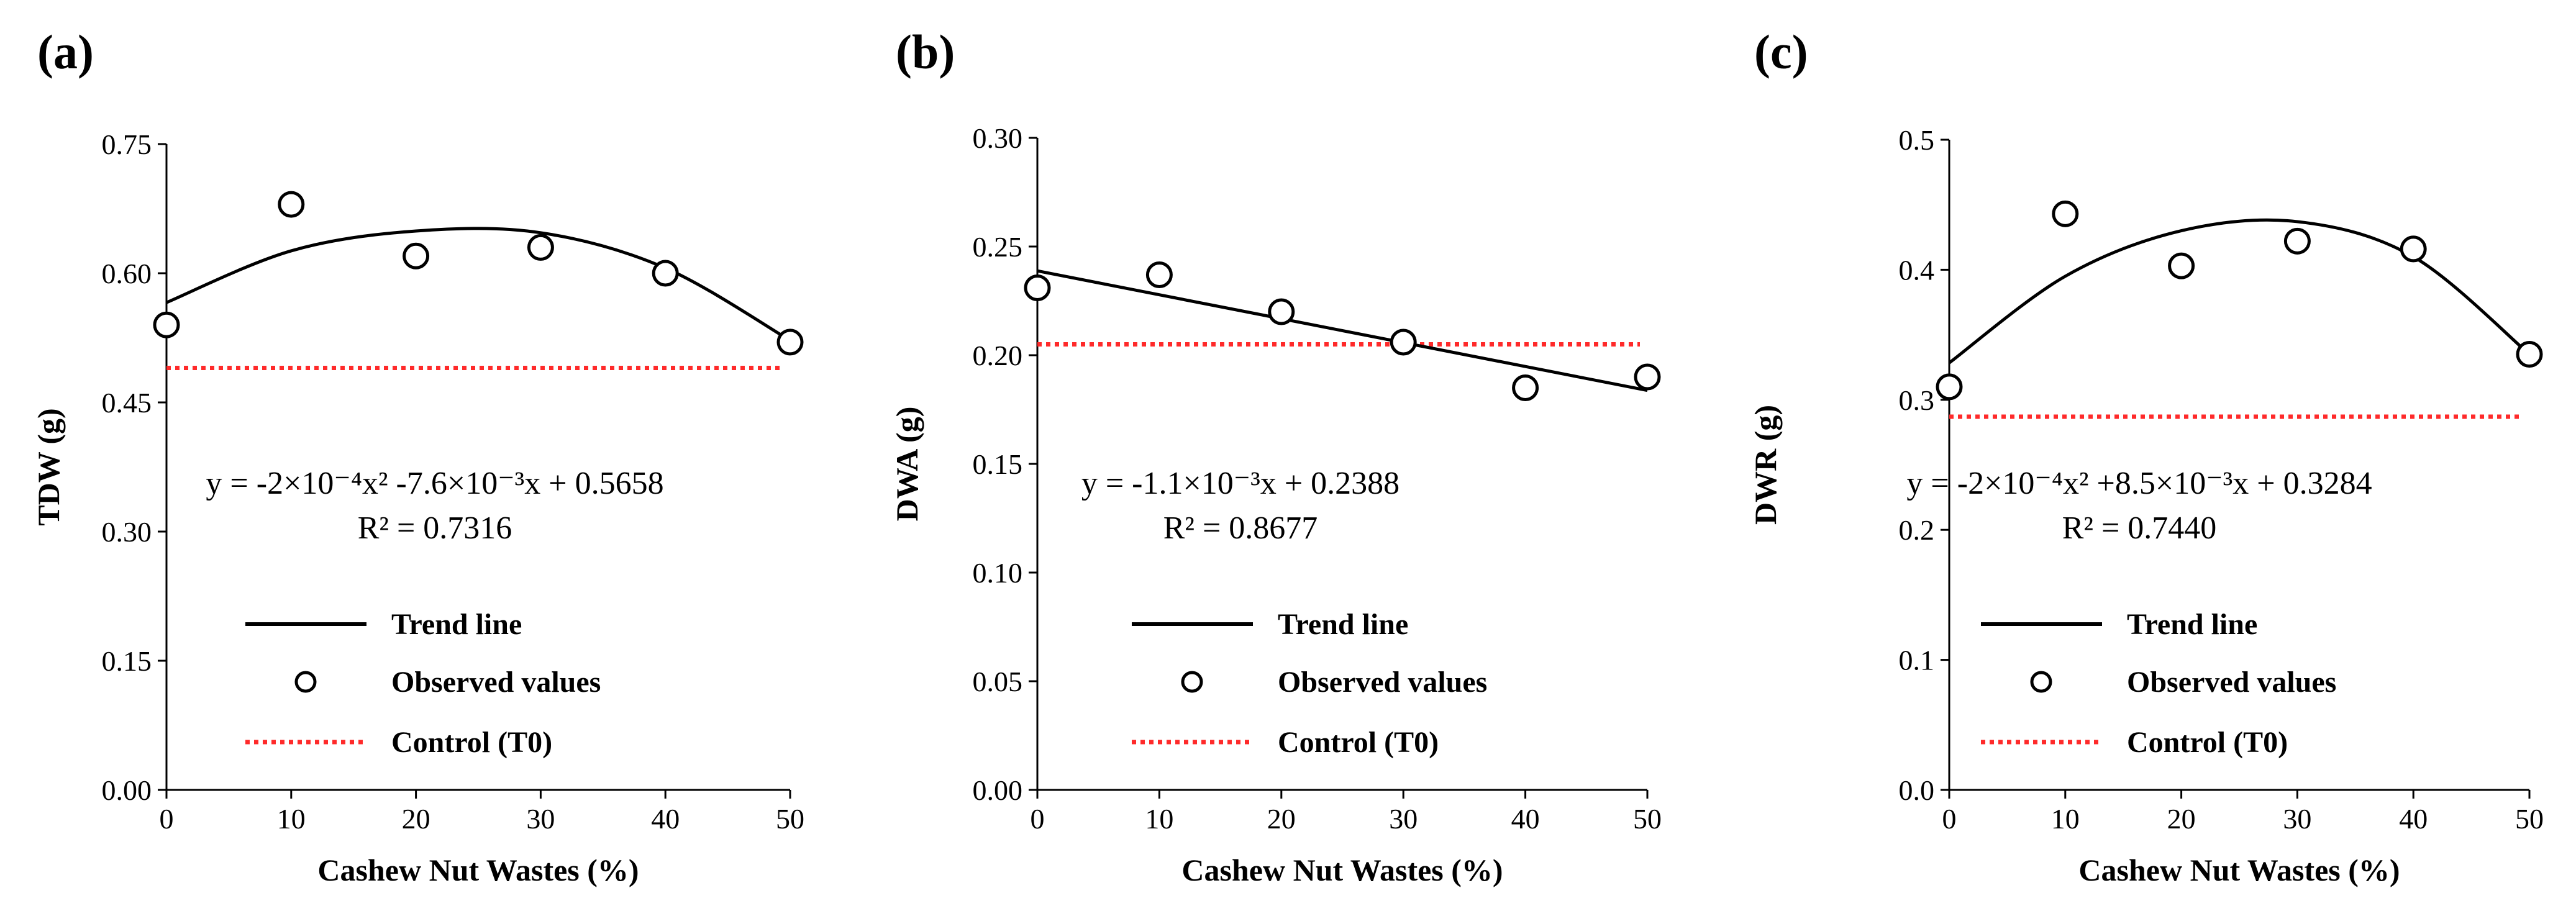 This screenshot has width=2576, height=911. Describe the element at coordinates (998, 681) in the screenshot. I see `y-tick-label: 0.05` at that location.